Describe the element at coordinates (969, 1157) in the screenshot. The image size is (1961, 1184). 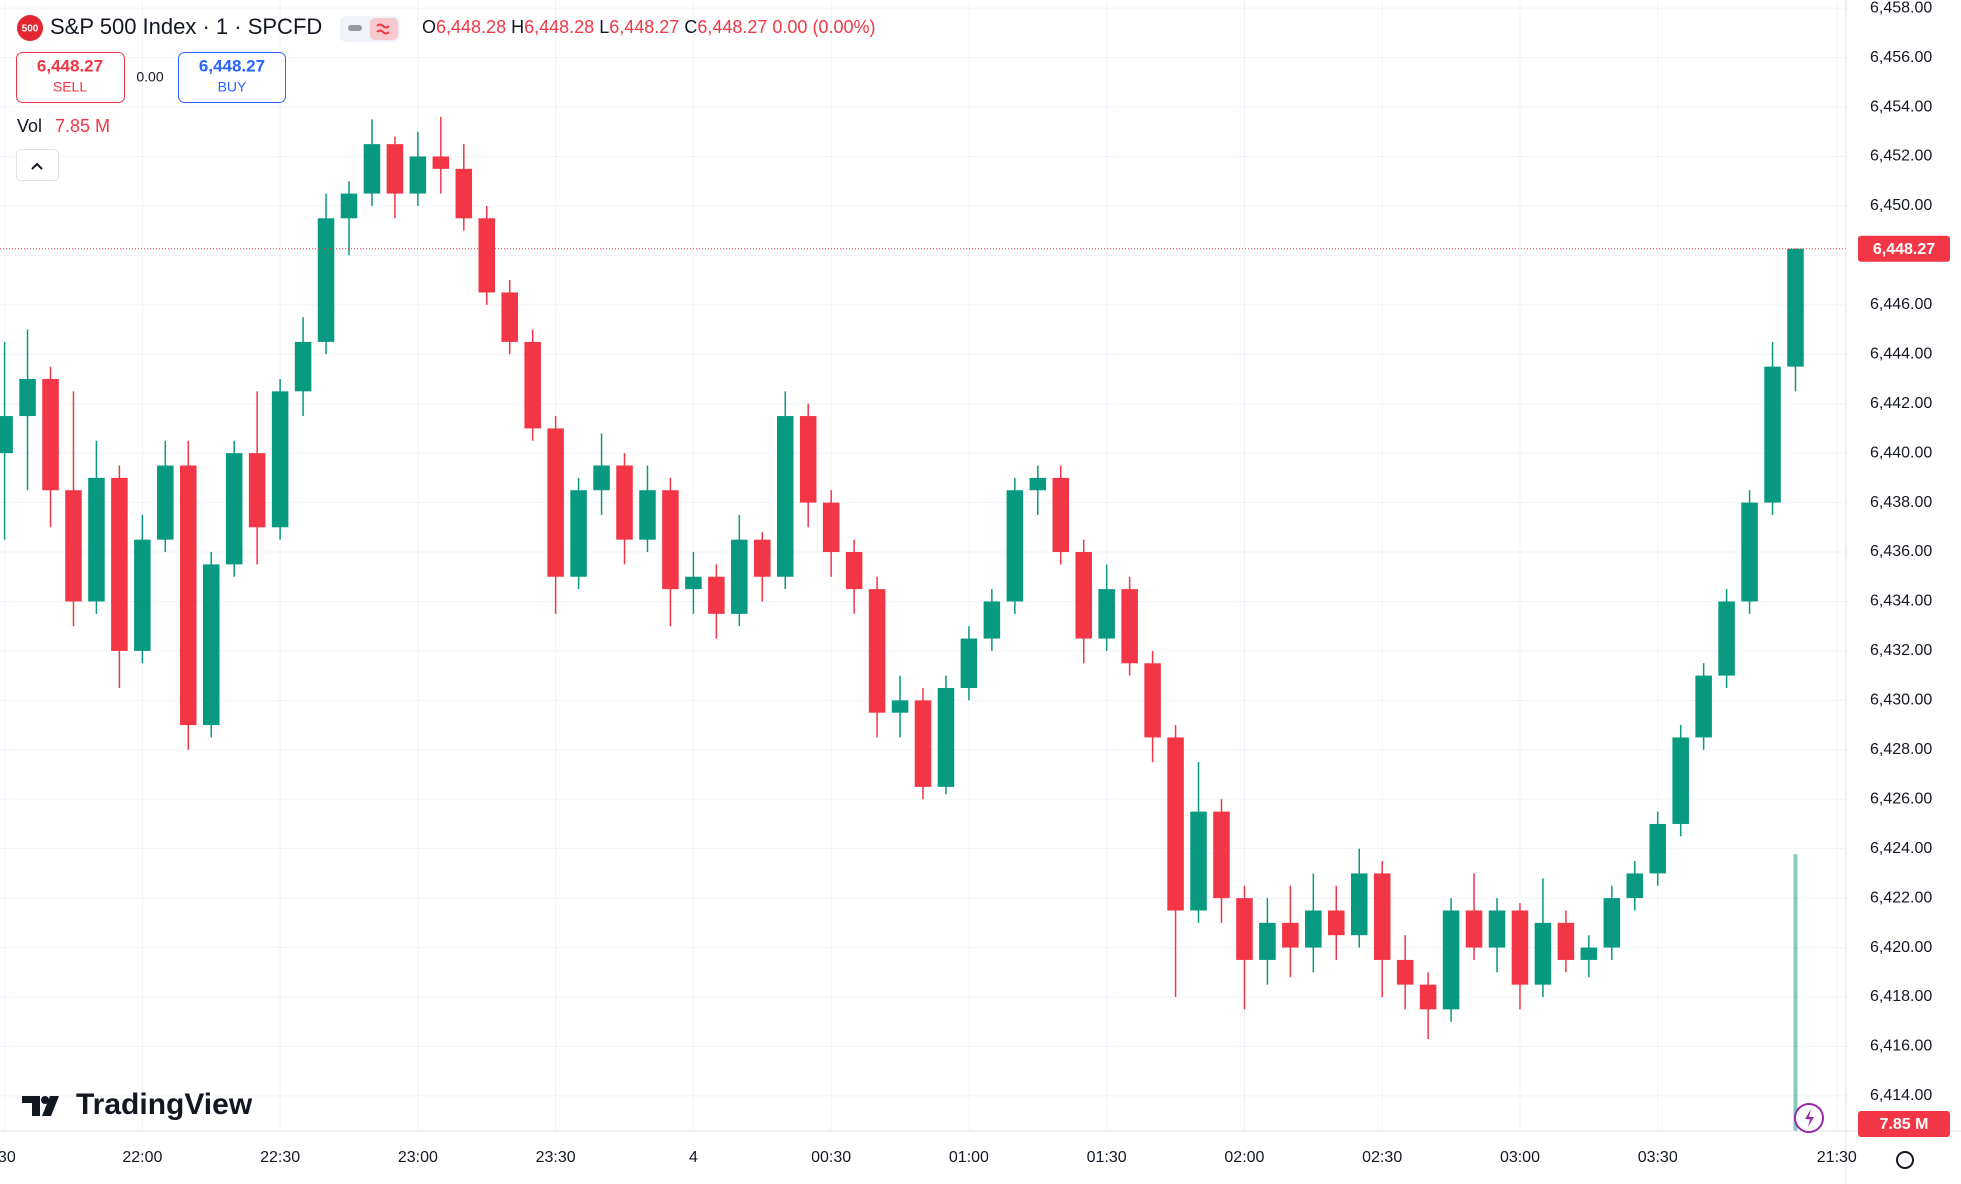
I see `x-tick-label: 01:00` at that location.